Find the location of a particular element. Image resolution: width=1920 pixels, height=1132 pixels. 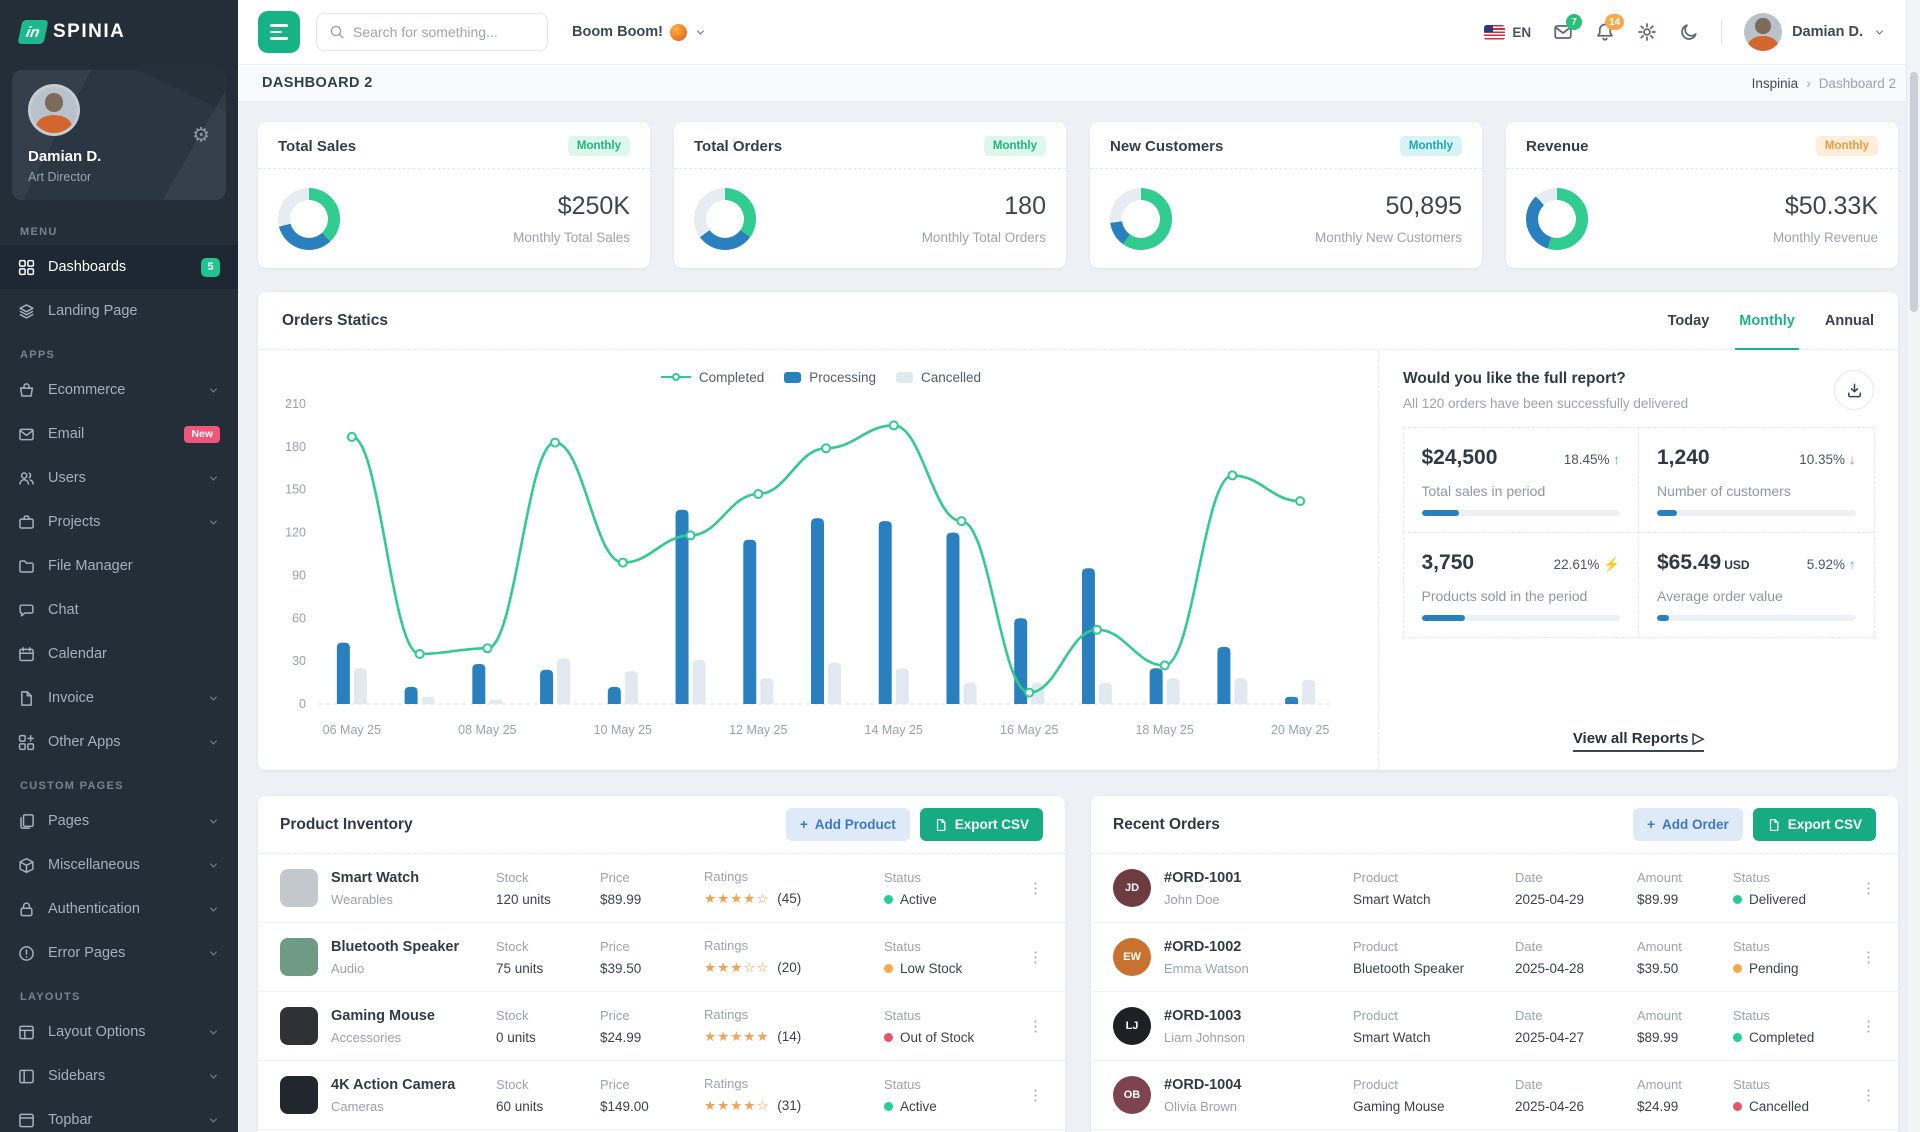

stat-card-body: $250K Monthly Total Sales is located at coordinates (454, 218).